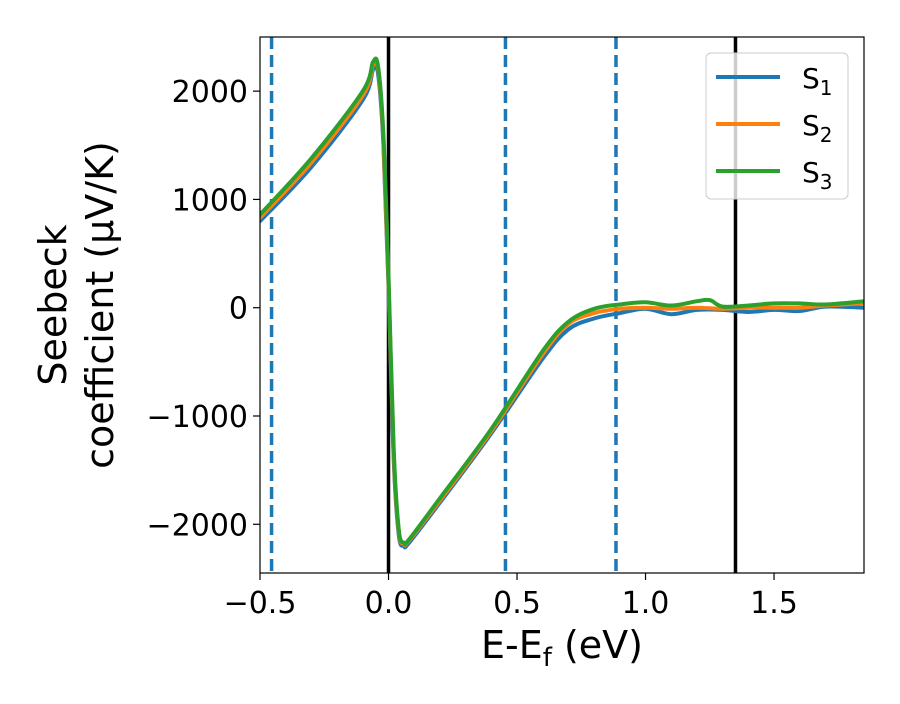  Describe the element at coordinates (203, 309) in the screenshot. I see `y-axis-ticks: −2000 −1000 0 1000 2000` at that location.